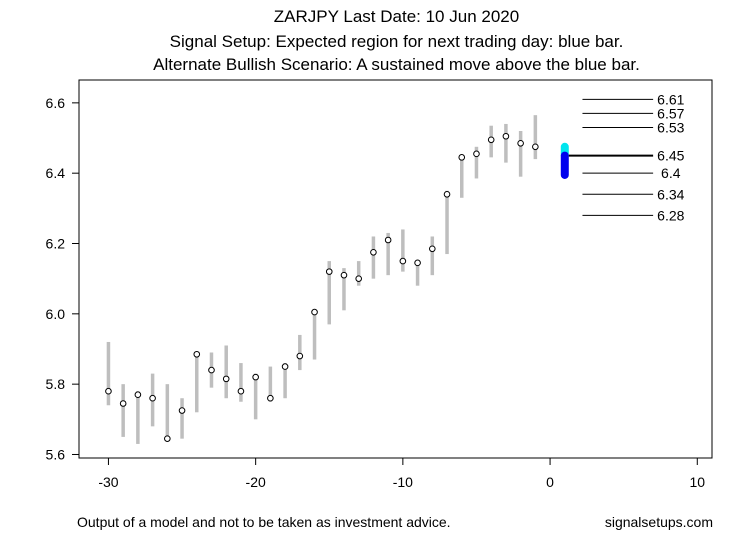 This screenshot has height=552, width=753. What do you see at coordinates (670, 127) in the screenshot?
I see `level-label: 6.53` at bounding box center [670, 127].